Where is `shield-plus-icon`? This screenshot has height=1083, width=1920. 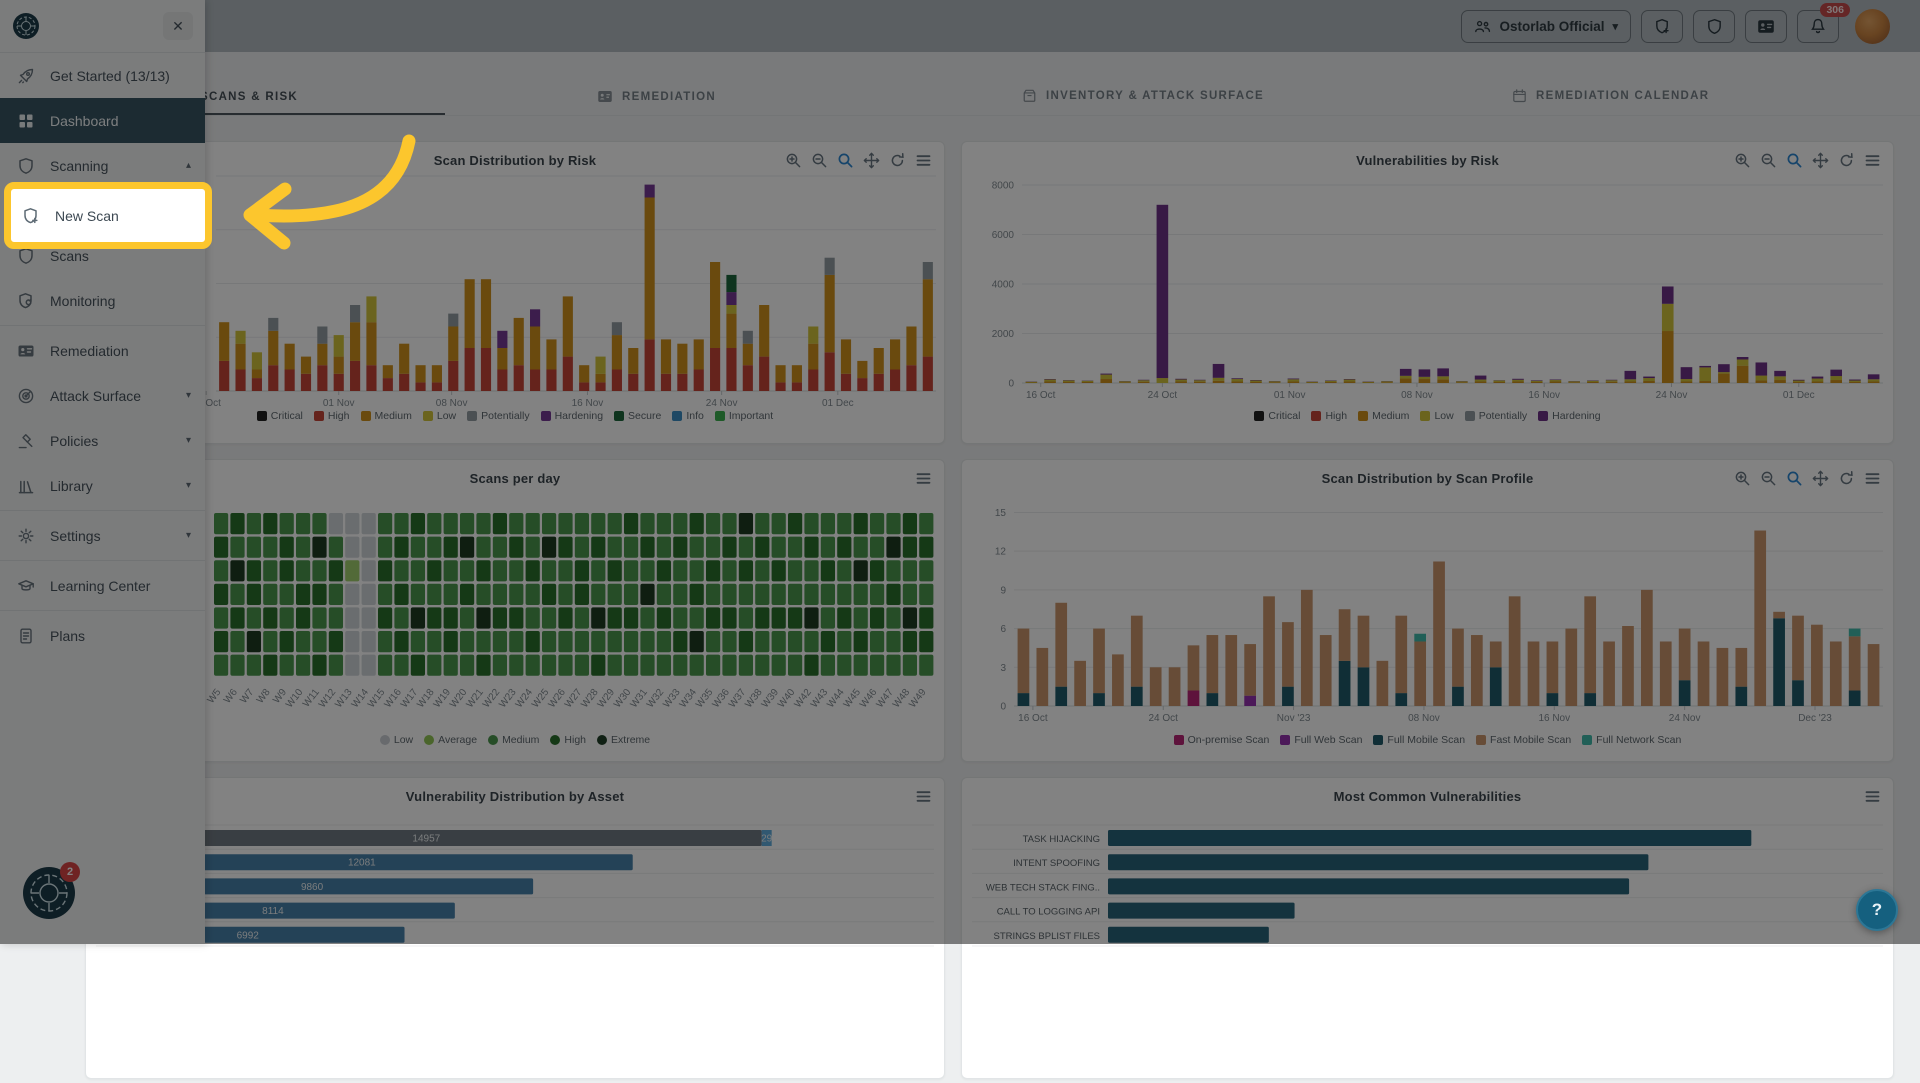 shield-plus-icon is located at coordinates (31, 216).